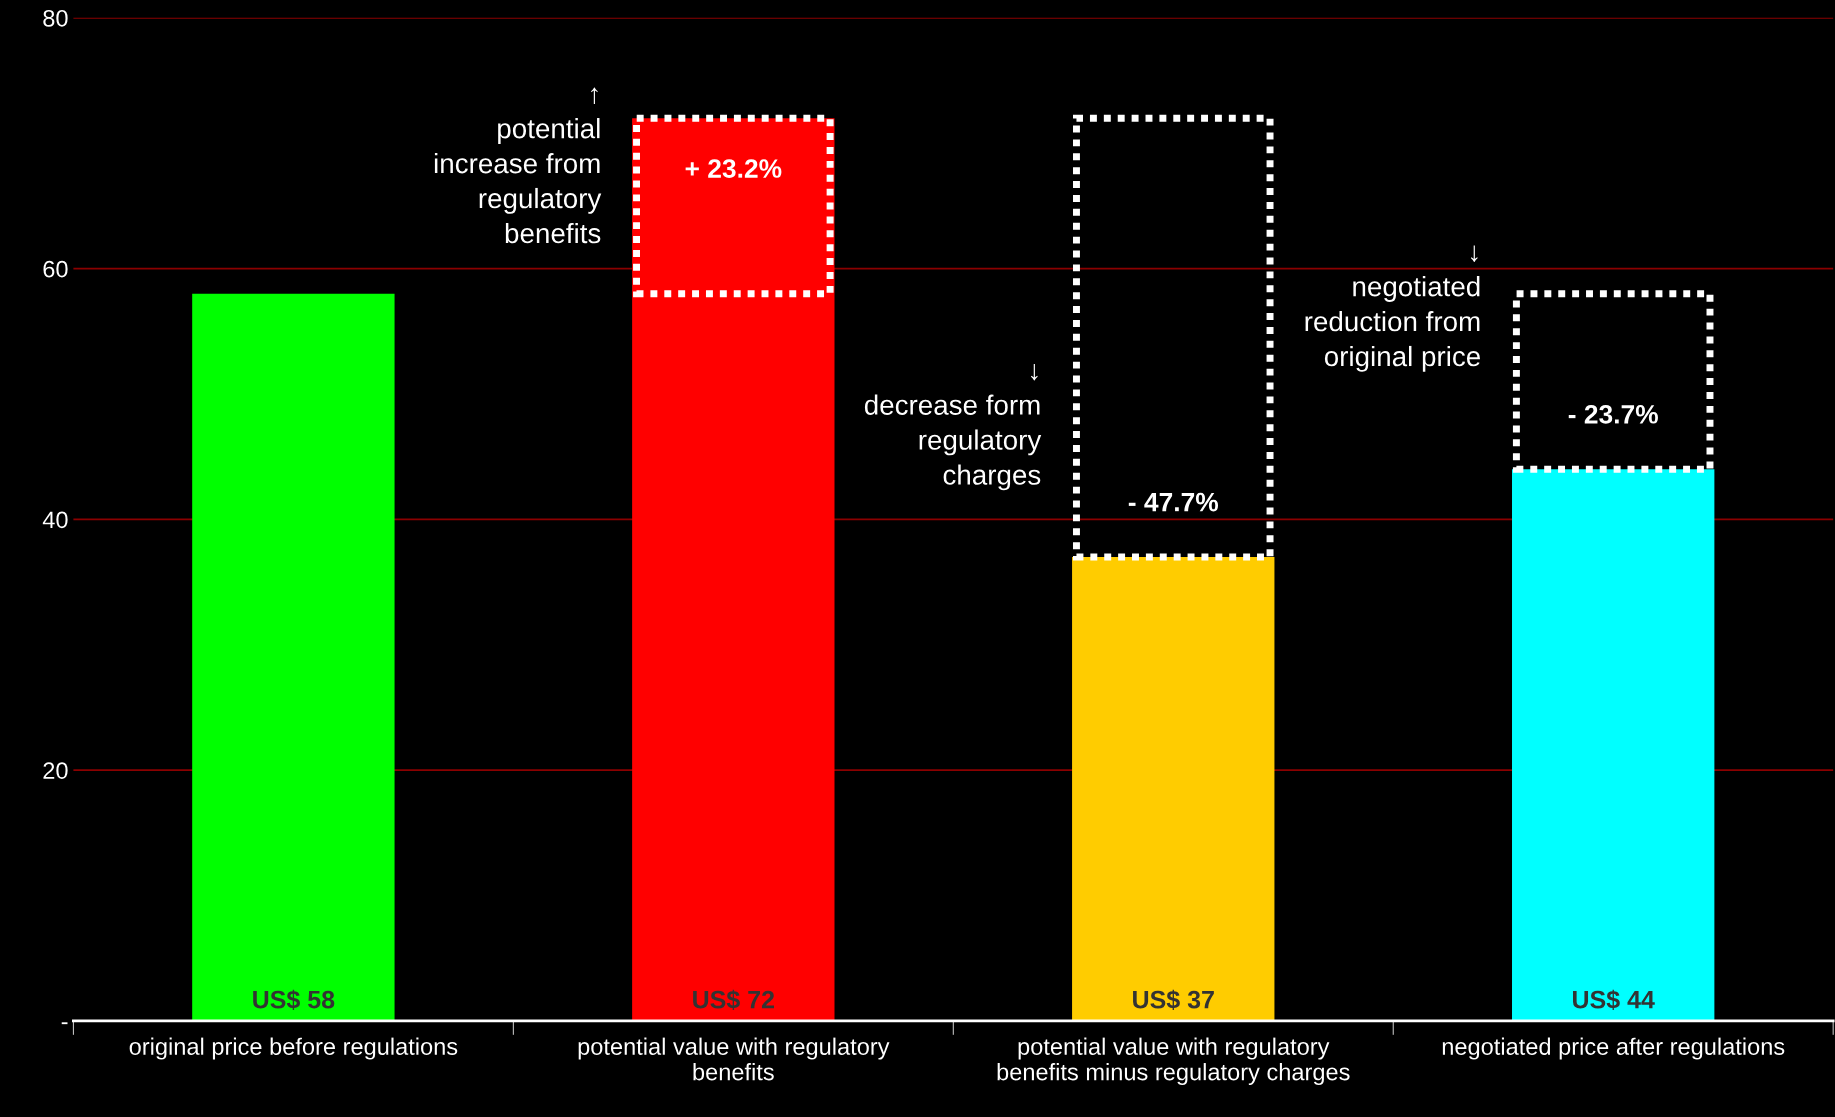 This screenshot has height=1117, width=1835. Describe the element at coordinates (953, 427) in the screenshot. I see `annotation: ↓ decrease form regulatory charges` at that location.